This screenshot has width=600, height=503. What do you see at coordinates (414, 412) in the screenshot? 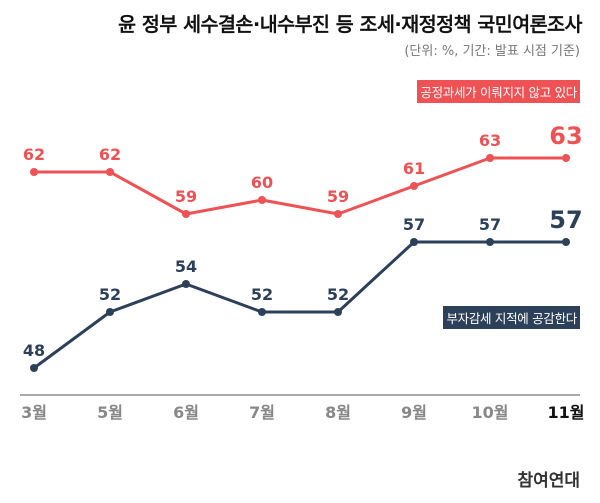
I see `x-tick-label: 9월` at bounding box center [414, 412].